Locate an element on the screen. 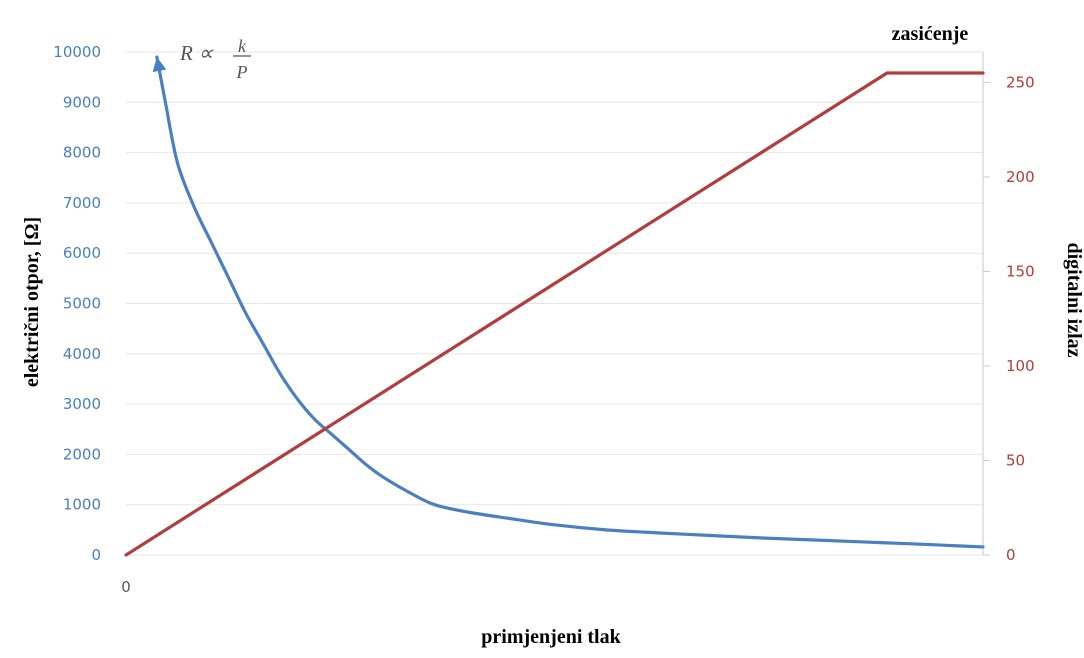  x-axis-tick-0: 0 is located at coordinates (126, 587).